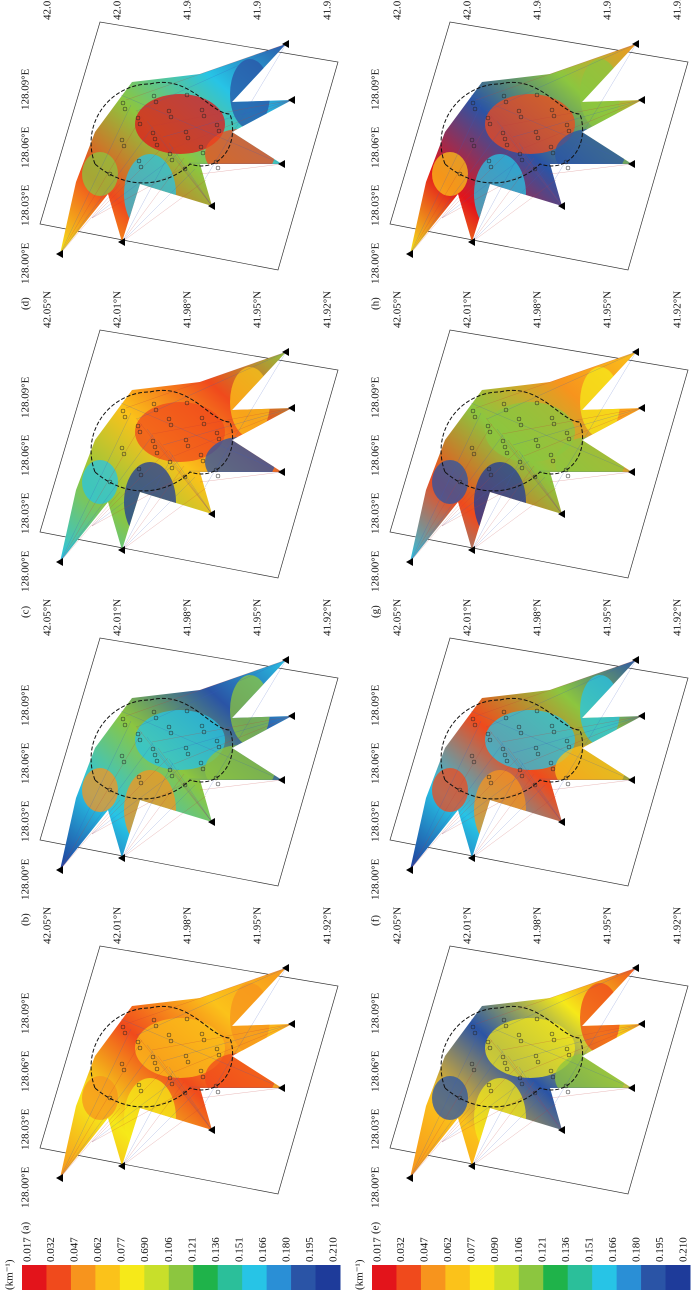 Image resolution: width=695 pixels, height=1298 pixels. I want to click on lon-tick-label: 128.09°E, so click(376, 397).